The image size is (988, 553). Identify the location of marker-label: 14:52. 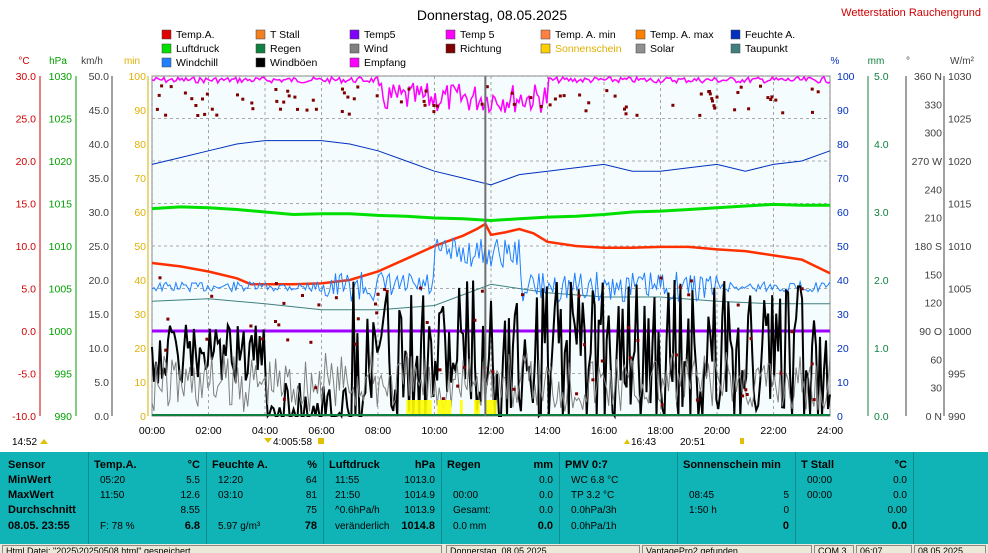
(24, 442).